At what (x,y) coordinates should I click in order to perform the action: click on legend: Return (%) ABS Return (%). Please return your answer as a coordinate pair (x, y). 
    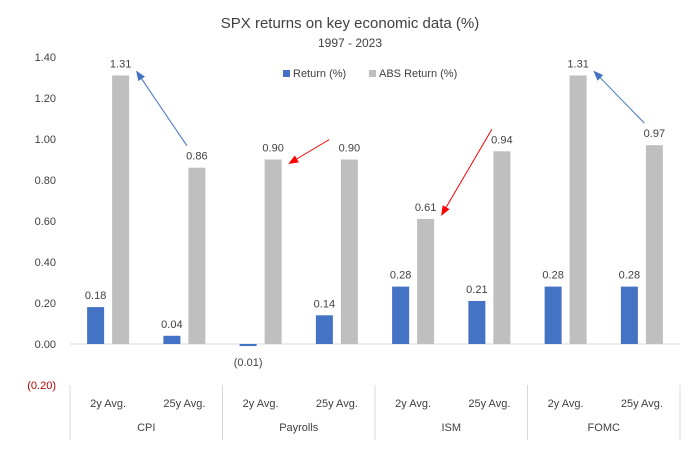
    Looking at the image, I should click on (370, 74).